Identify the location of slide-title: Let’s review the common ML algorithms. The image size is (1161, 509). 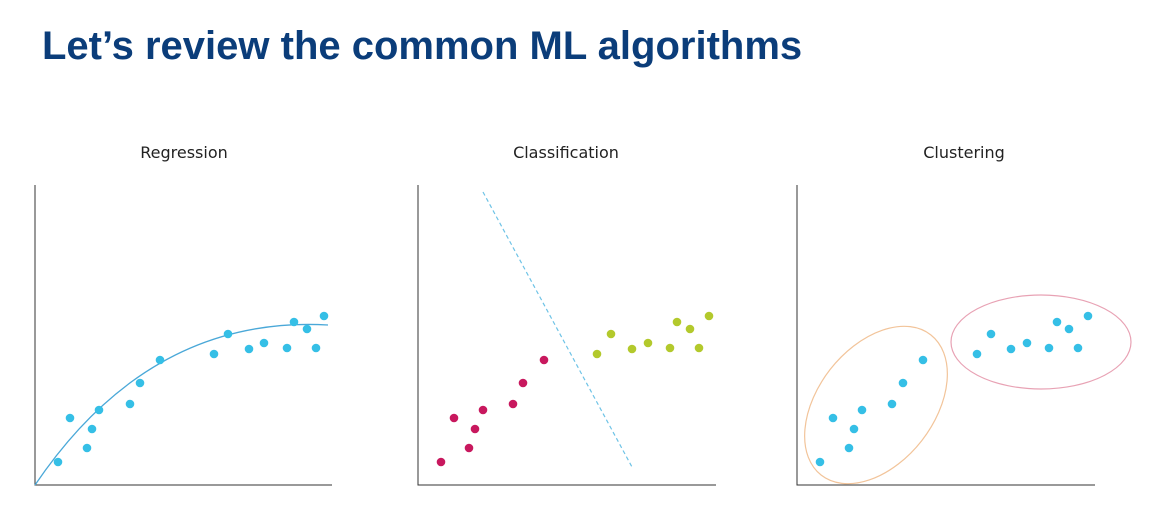
(422, 46).